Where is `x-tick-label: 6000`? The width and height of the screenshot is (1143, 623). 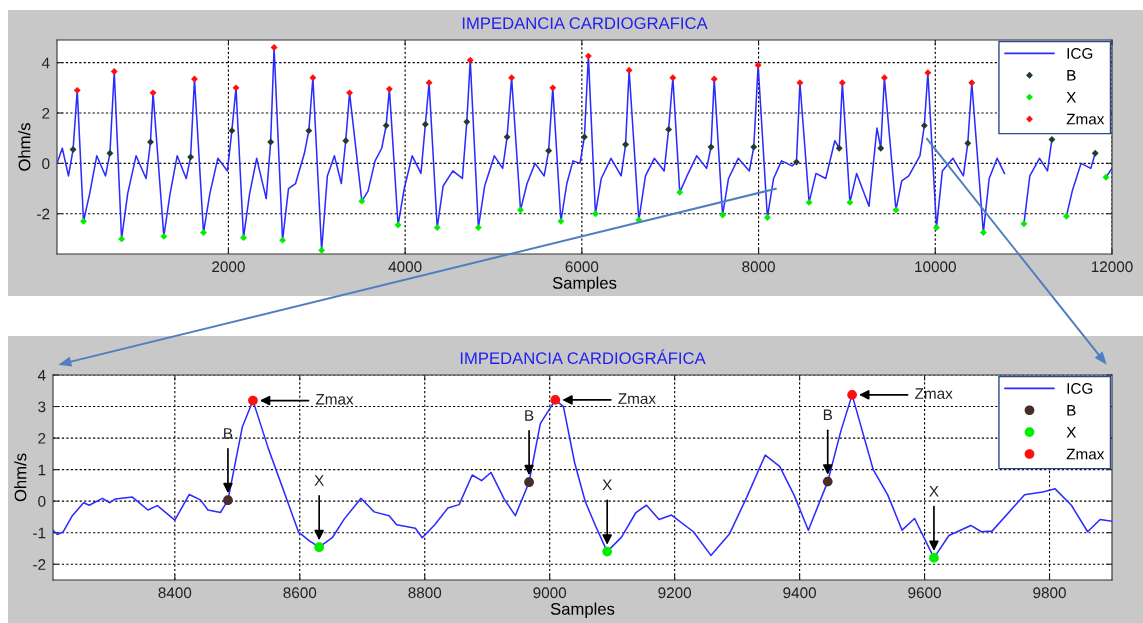
x-tick-label: 6000 is located at coordinates (582, 267).